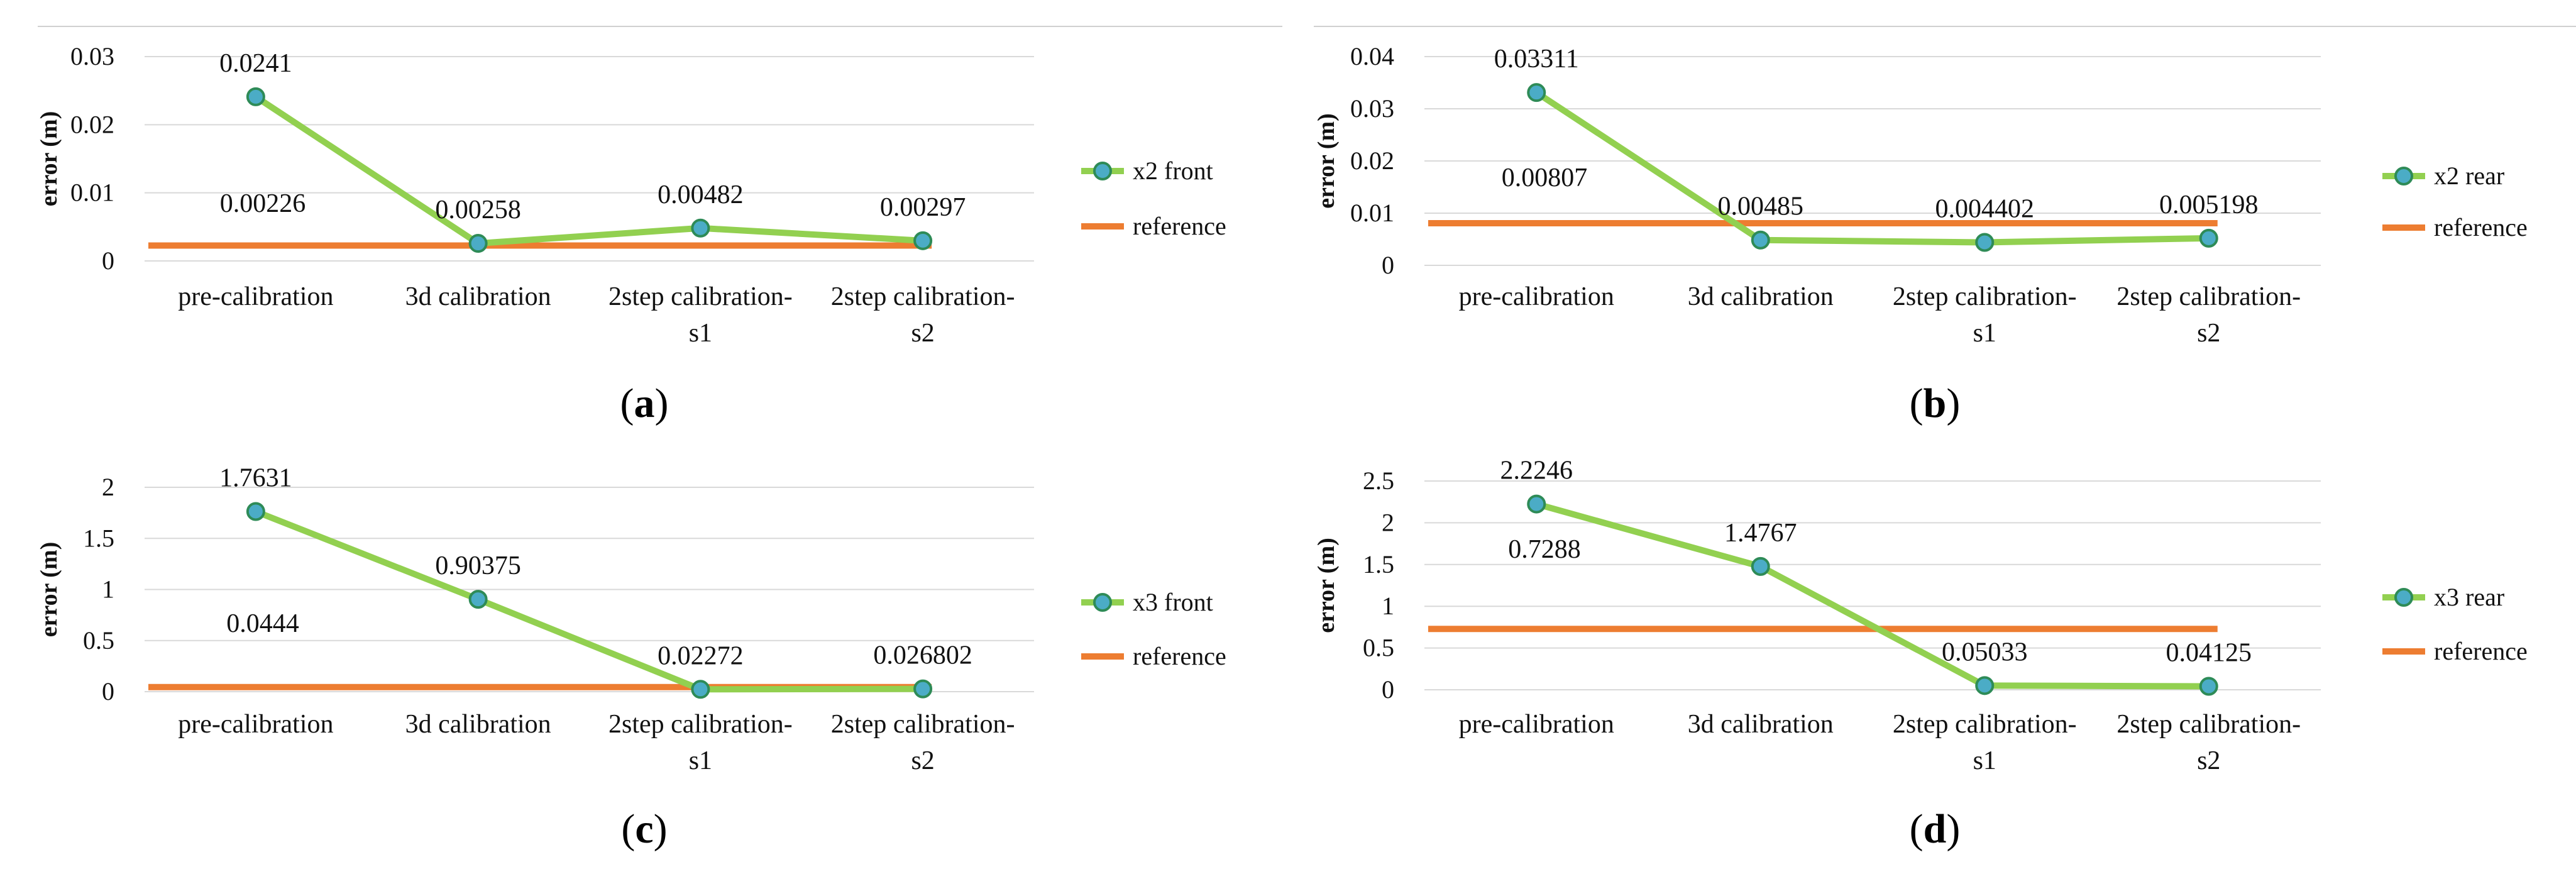  What do you see at coordinates (1173, 171) in the screenshot?
I see `legend-label-series: x2 front` at bounding box center [1173, 171].